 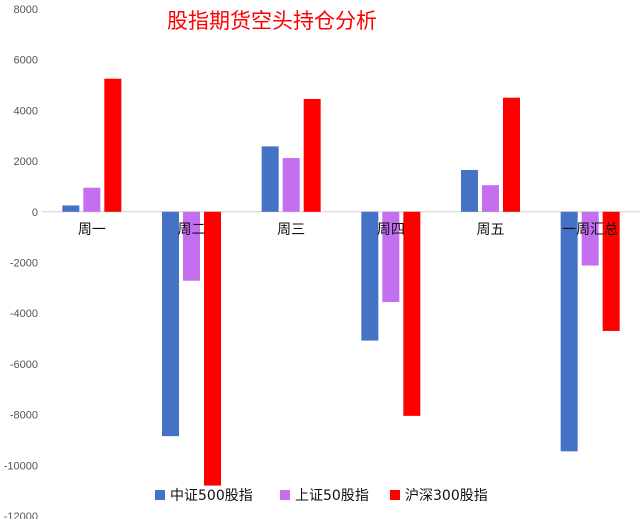 What do you see at coordinates (348, 230) in the screenshot?
I see `category-labels: 周一 周二 周三 周四 周五 一周汇总` at bounding box center [348, 230].